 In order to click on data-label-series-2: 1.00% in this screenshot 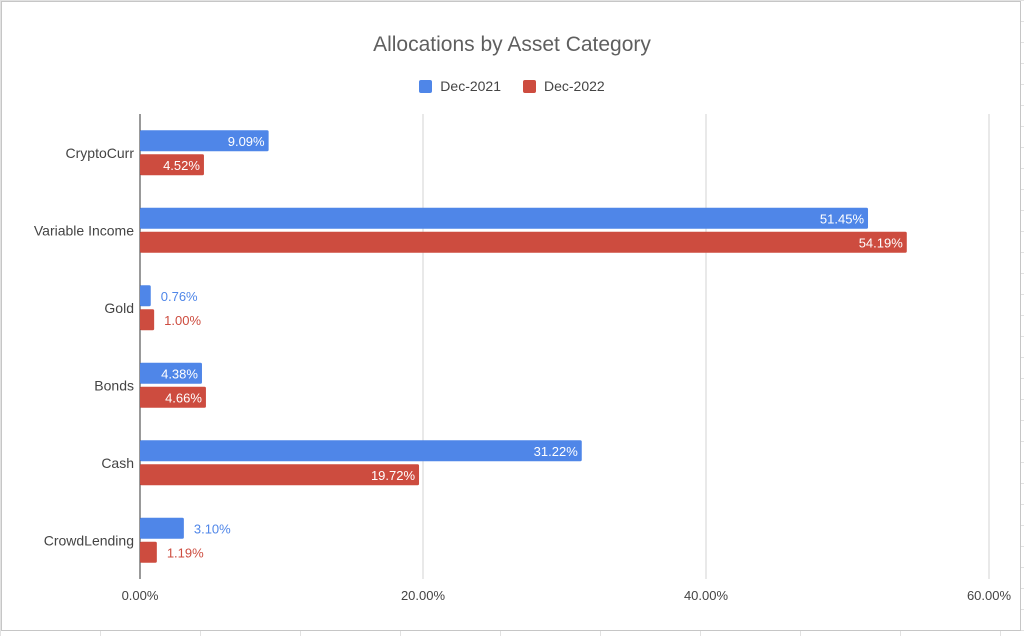, I will do `click(182, 320)`.